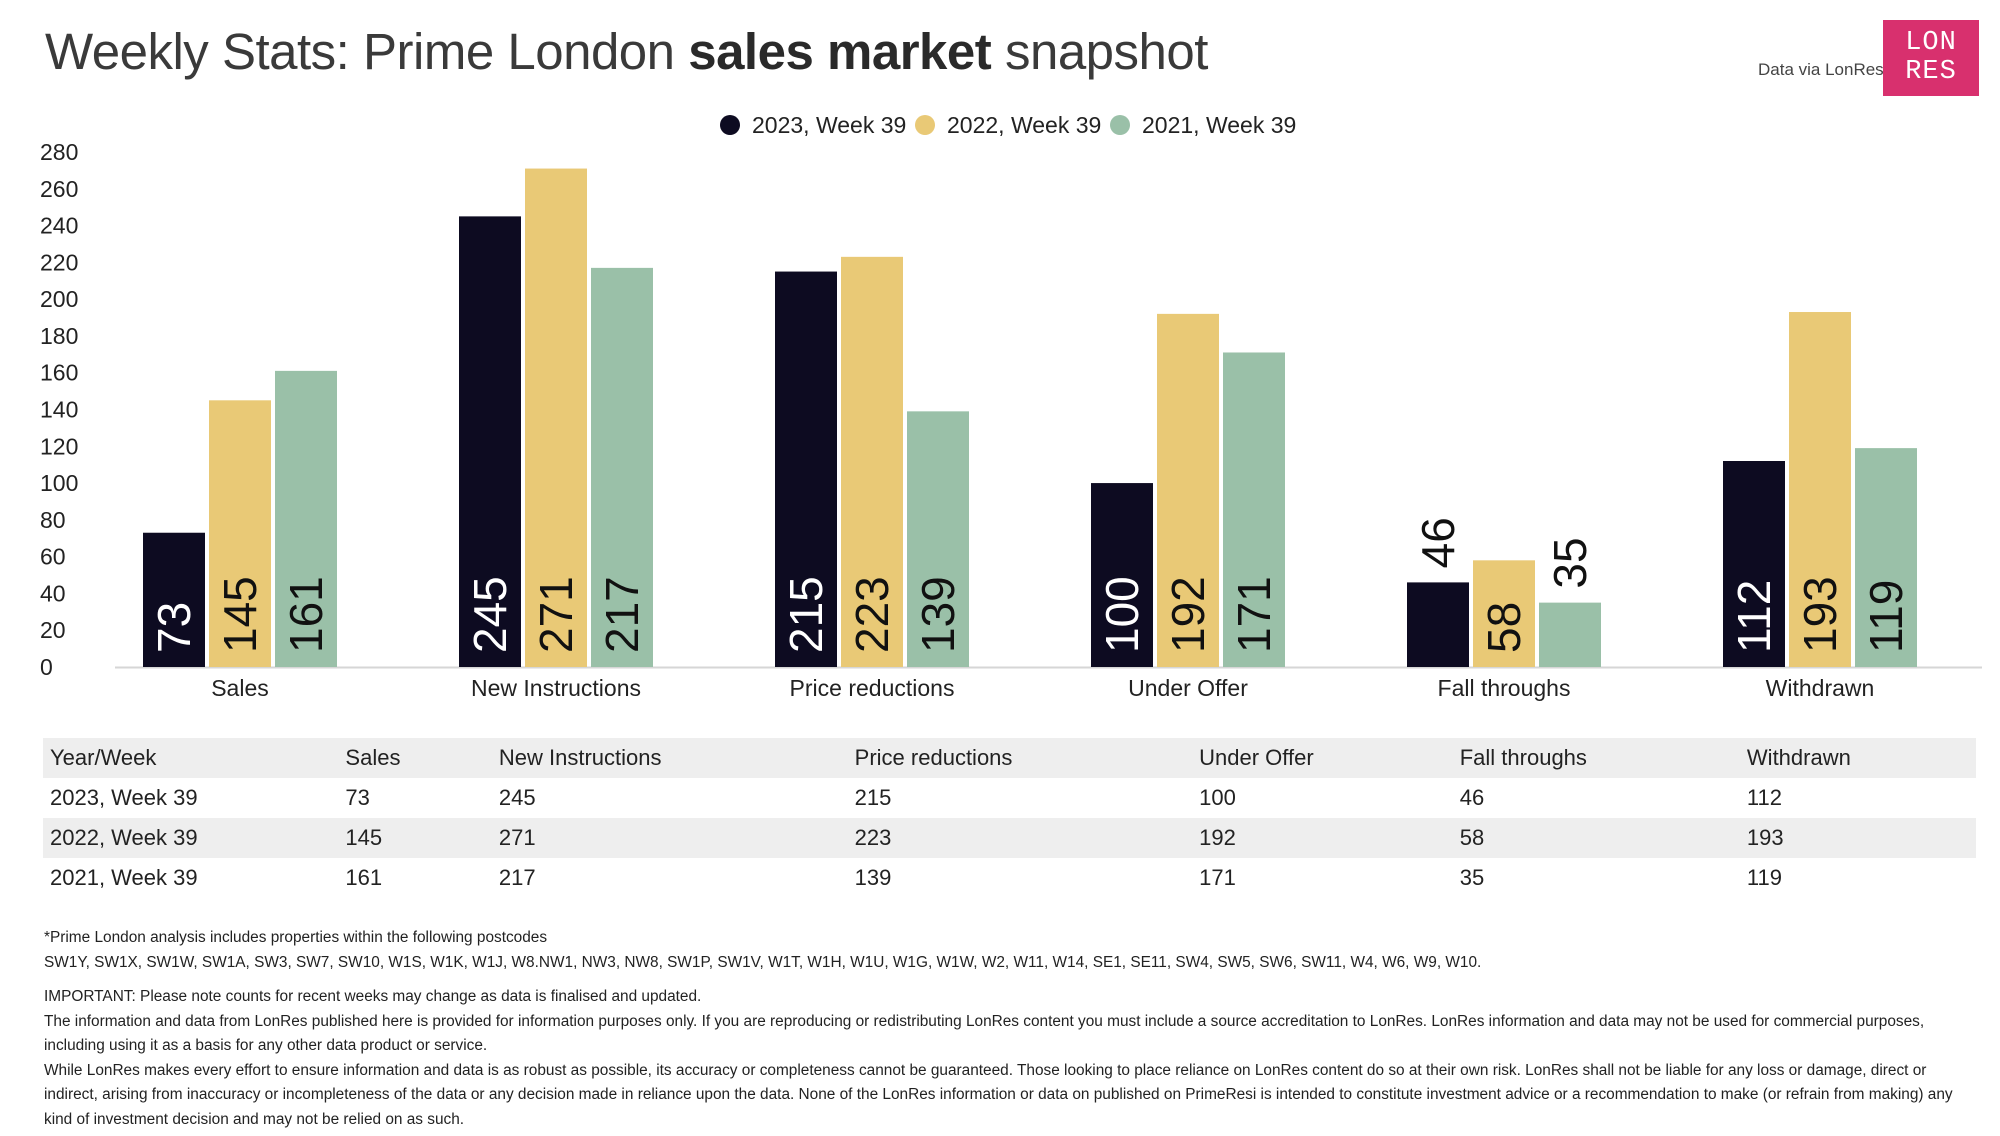 Image resolution: width=2000 pixels, height=1136 pixels. Describe the element at coordinates (517, 837) in the screenshot. I see `table-cell: 271` at that location.